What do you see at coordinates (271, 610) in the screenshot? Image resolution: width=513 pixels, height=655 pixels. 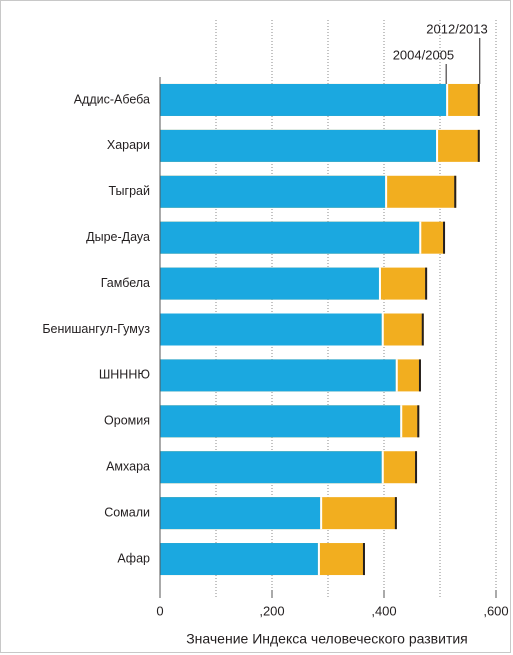 I see `x-tick-label: ,200` at bounding box center [271, 610].